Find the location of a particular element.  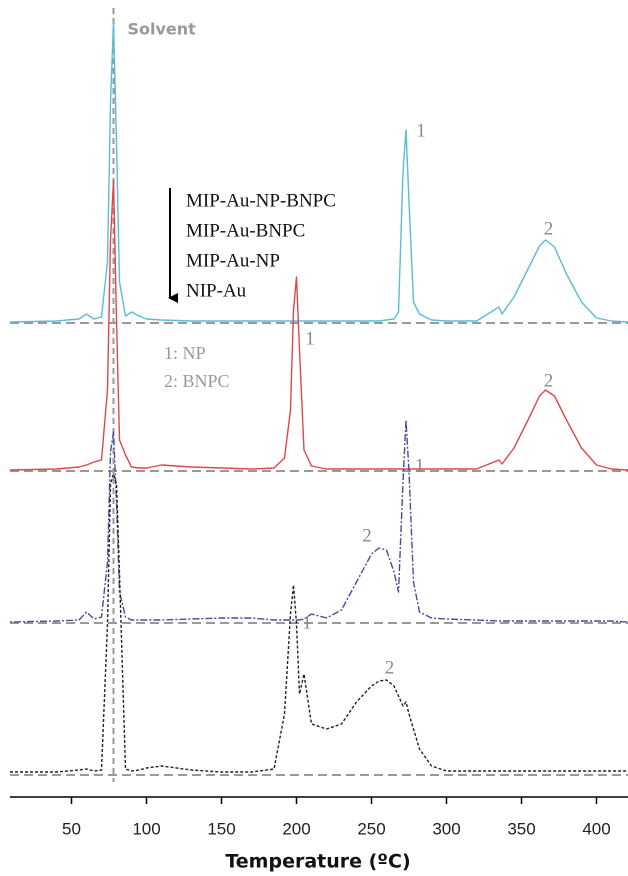

note: 2: BNPC is located at coordinates (197, 381).